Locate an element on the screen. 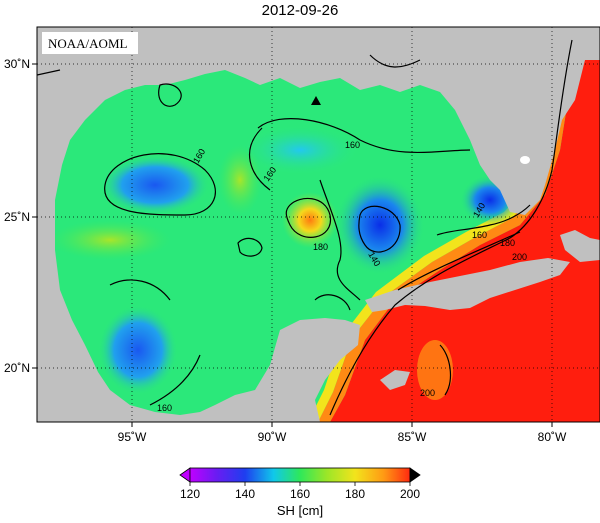  colorbar-tick-label: 160 is located at coordinates (300, 494).